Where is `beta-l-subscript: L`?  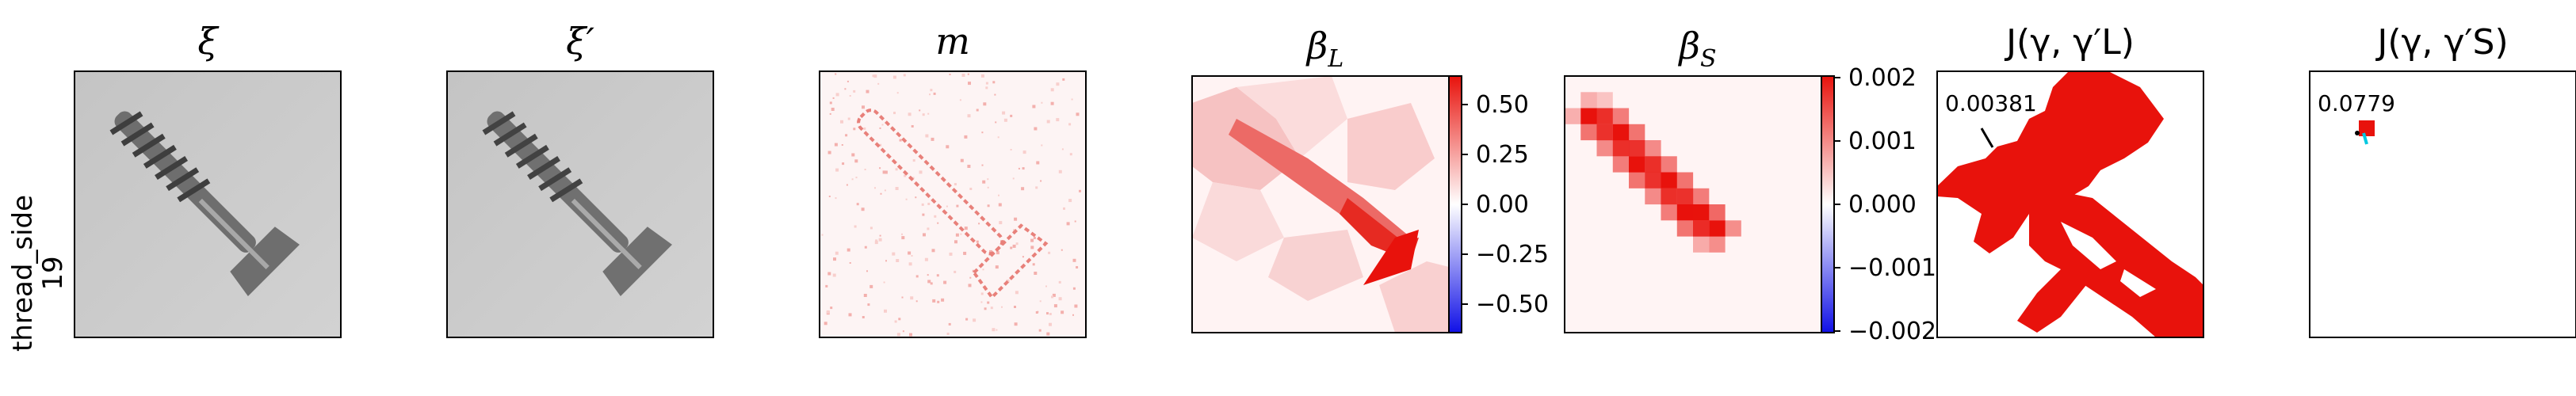 beta-l-subscript: L is located at coordinates (1335, 59).